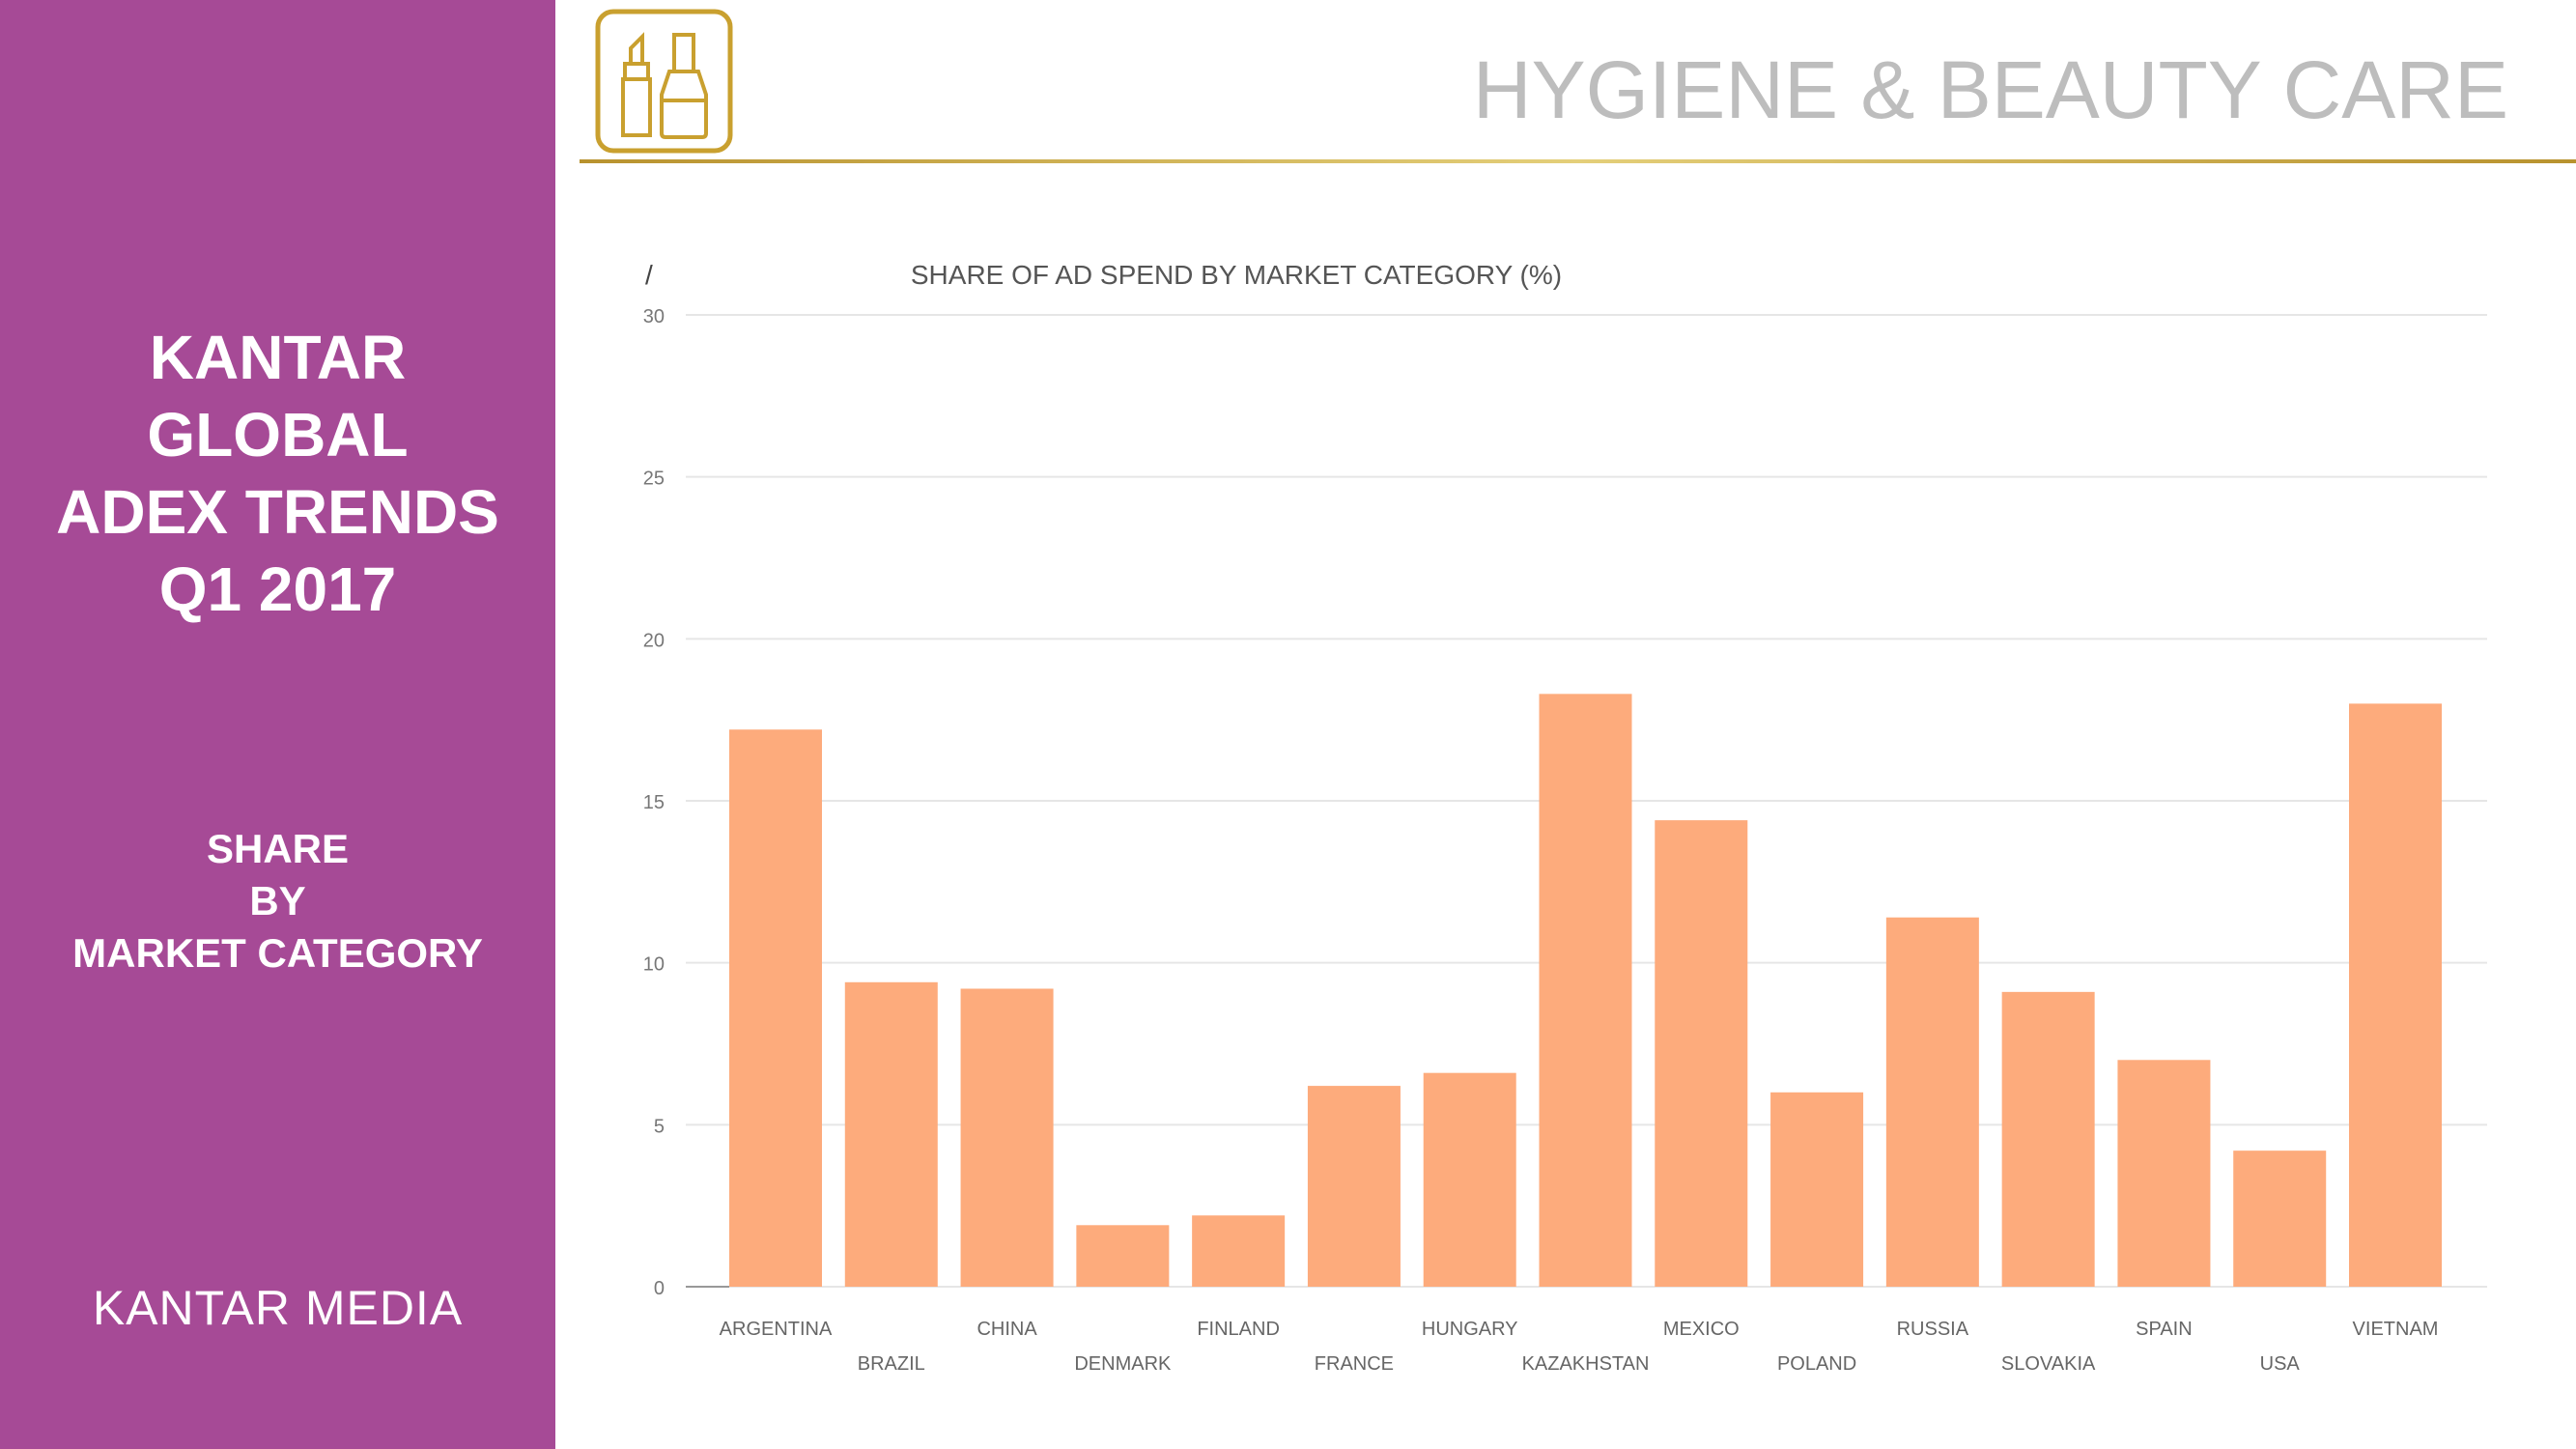 The image size is (2576, 1449). Describe the element at coordinates (1990, 89) in the screenshot. I see `page-title: HYGIENE & BEAUTY CARE` at that location.